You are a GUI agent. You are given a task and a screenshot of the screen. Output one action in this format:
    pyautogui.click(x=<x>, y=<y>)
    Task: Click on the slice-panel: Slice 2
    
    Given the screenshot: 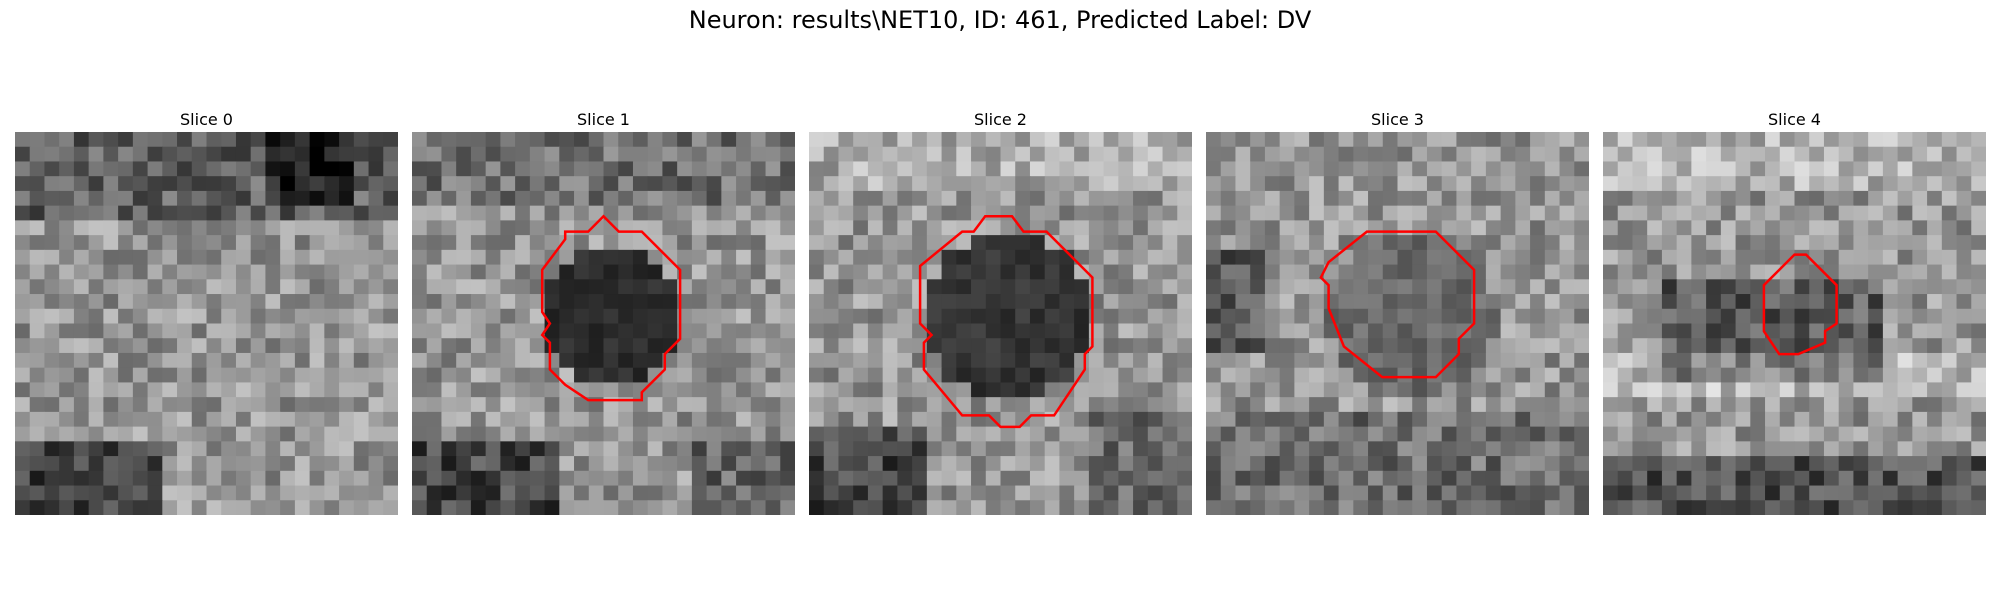 What is the action you would take?
    pyautogui.click(x=1000, y=311)
    